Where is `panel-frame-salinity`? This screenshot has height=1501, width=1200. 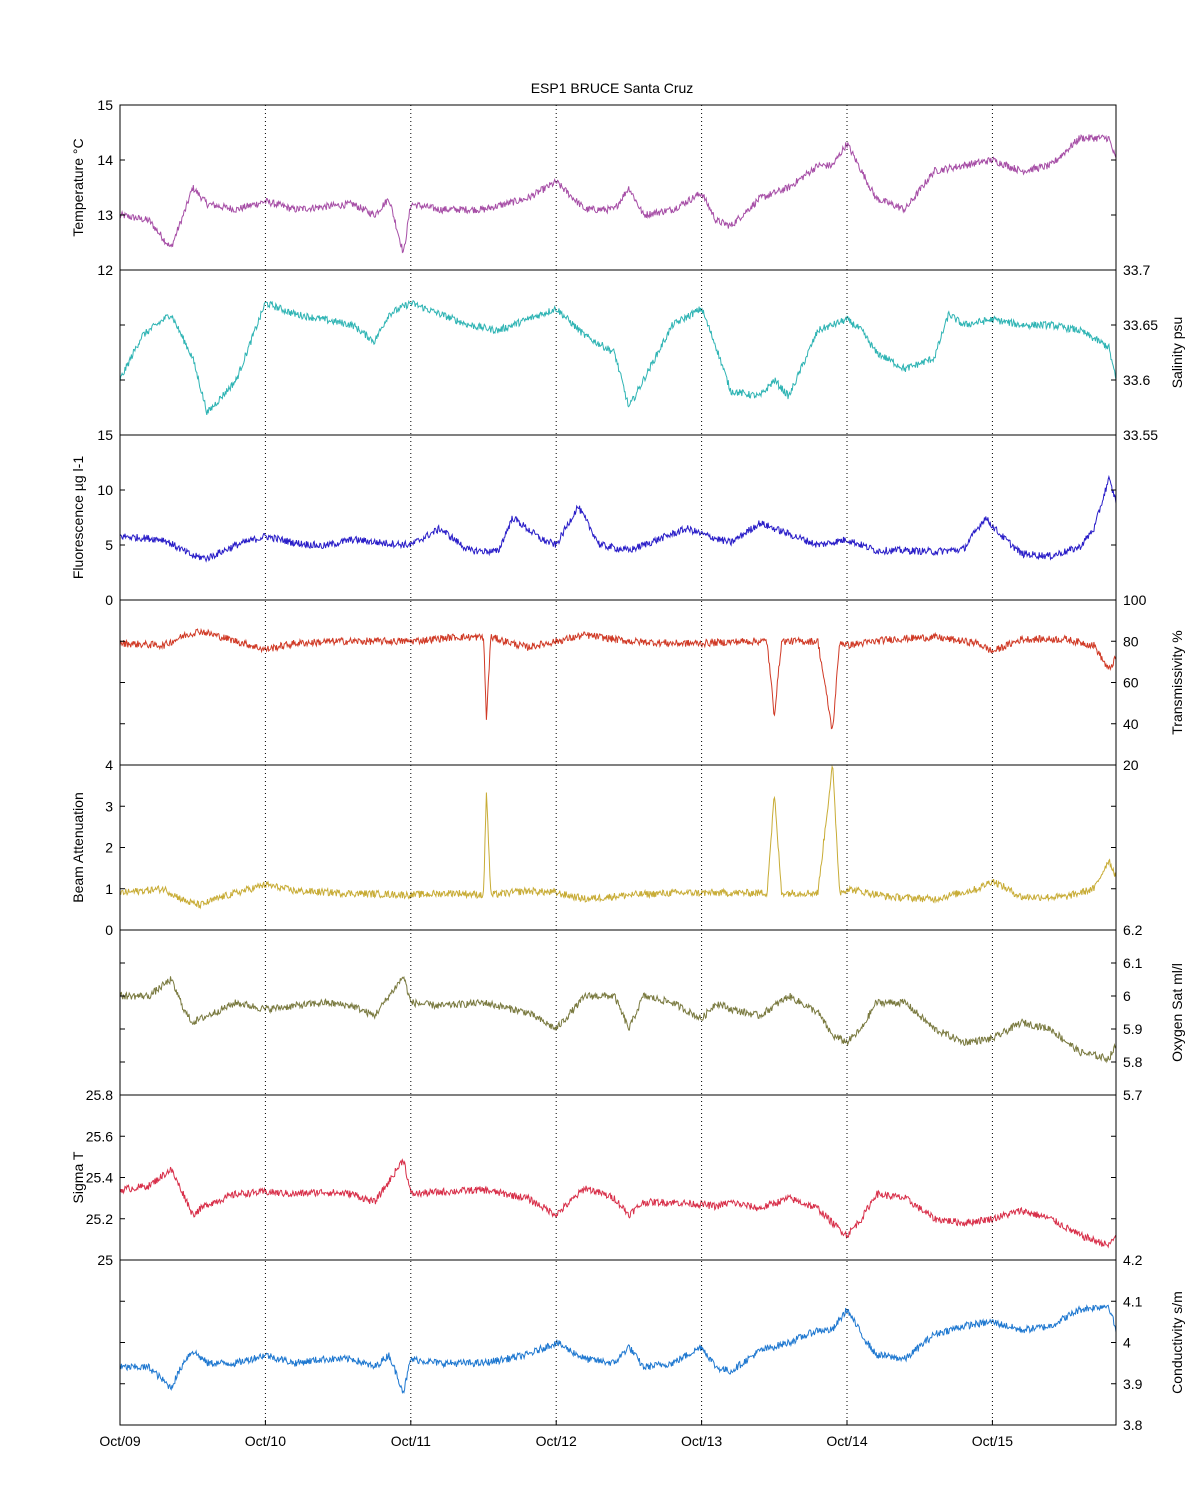
panel-frame-salinity is located at coordinates (618, 352).